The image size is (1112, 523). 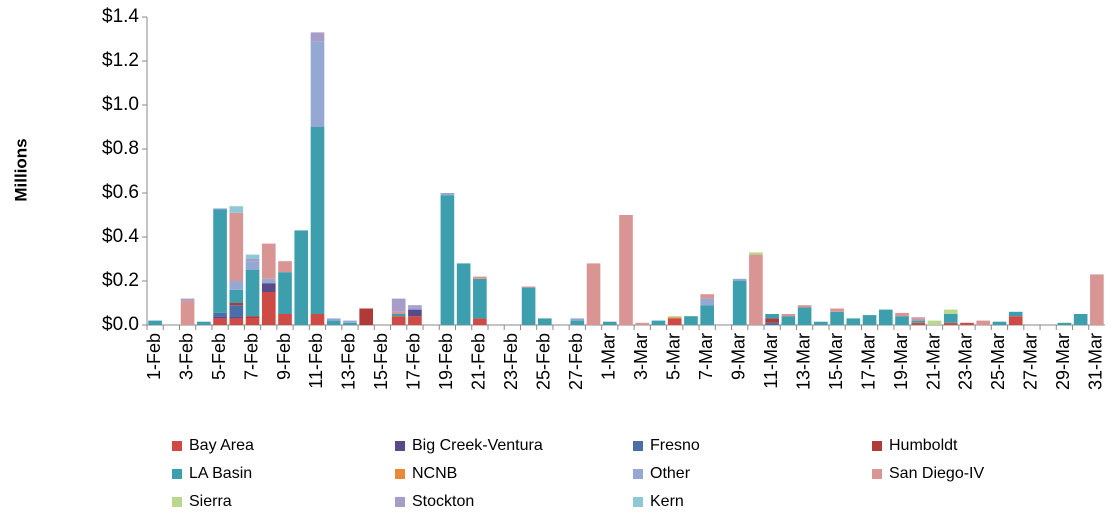 What do you see at coordinates (803, 361) in the screenshot?
I see `x-tick-label: 13-Mar` at bounding box center [803, 361].